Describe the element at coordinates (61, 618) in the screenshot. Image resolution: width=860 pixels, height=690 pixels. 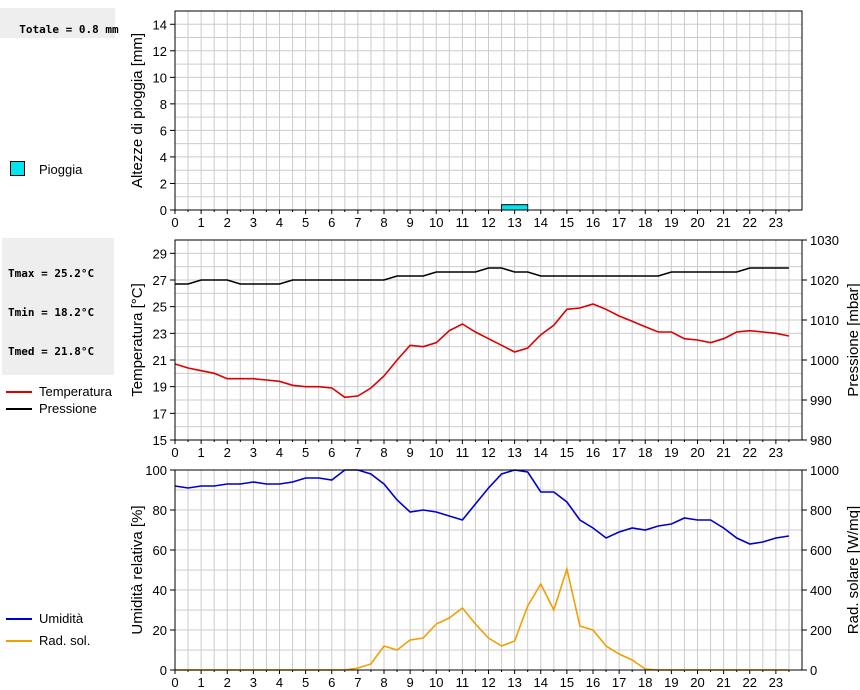
I see `legend-hum-label: Umidità` at that location.